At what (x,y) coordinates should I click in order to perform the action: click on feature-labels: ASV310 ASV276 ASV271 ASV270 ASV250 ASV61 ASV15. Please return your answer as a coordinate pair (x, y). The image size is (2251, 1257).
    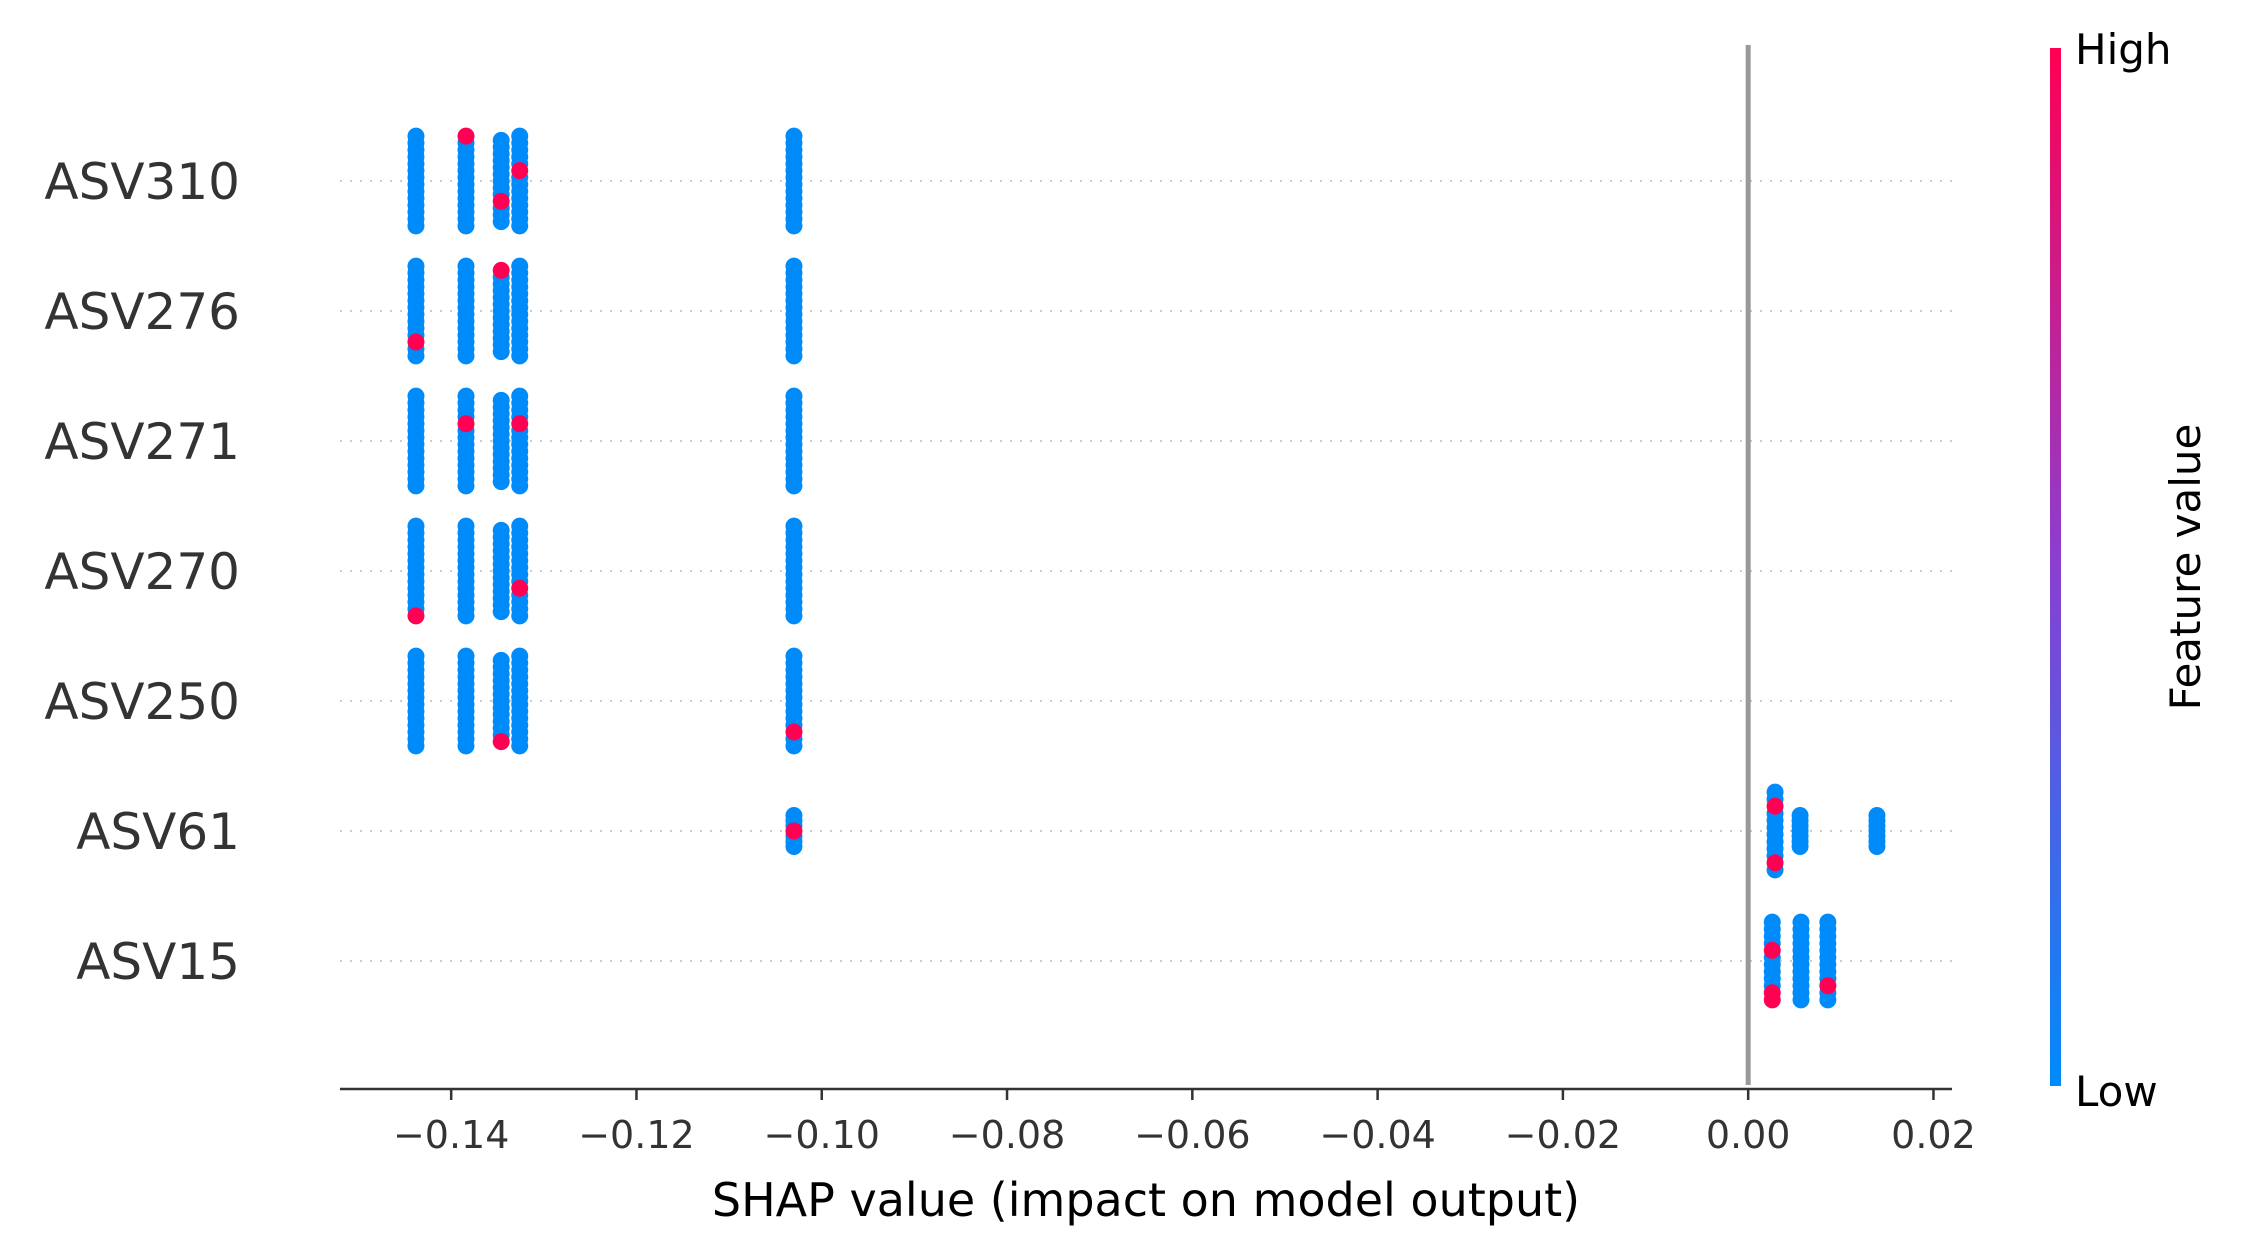
    Looking at the image, I should click on (142, 572).